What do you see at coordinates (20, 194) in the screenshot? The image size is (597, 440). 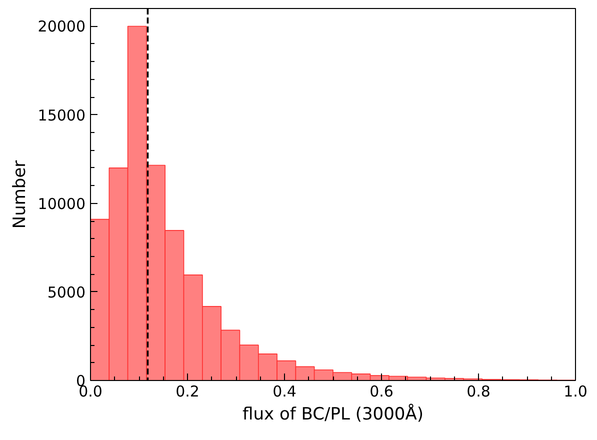 I see `y-axis-title: Number` at bounding box center [20, 194].